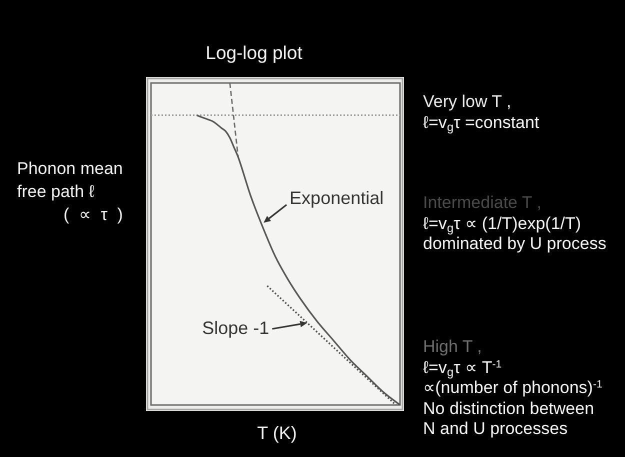  What do you see at coordinates (514, 223) in the screenshot?
I see `text: Intermediate T , ℓ=v$_{g}$τ ∝ (1/T)exp(1/T) dominated by U process` at bounding box center [514, 223].